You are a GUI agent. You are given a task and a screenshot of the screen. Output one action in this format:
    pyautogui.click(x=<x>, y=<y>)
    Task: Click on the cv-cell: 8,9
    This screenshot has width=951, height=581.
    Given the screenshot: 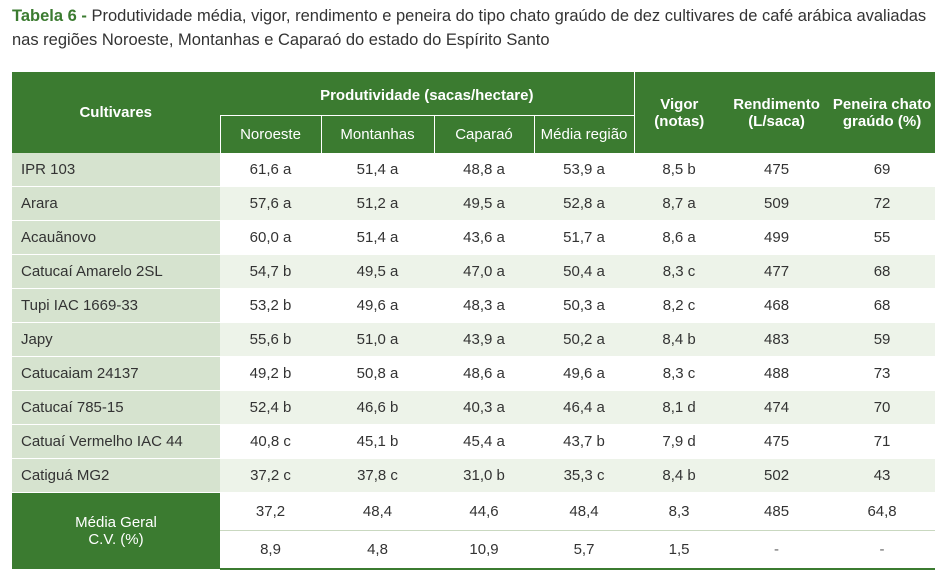 What is the action you would take?
    pyautogui.click(x=270, y=550)
    